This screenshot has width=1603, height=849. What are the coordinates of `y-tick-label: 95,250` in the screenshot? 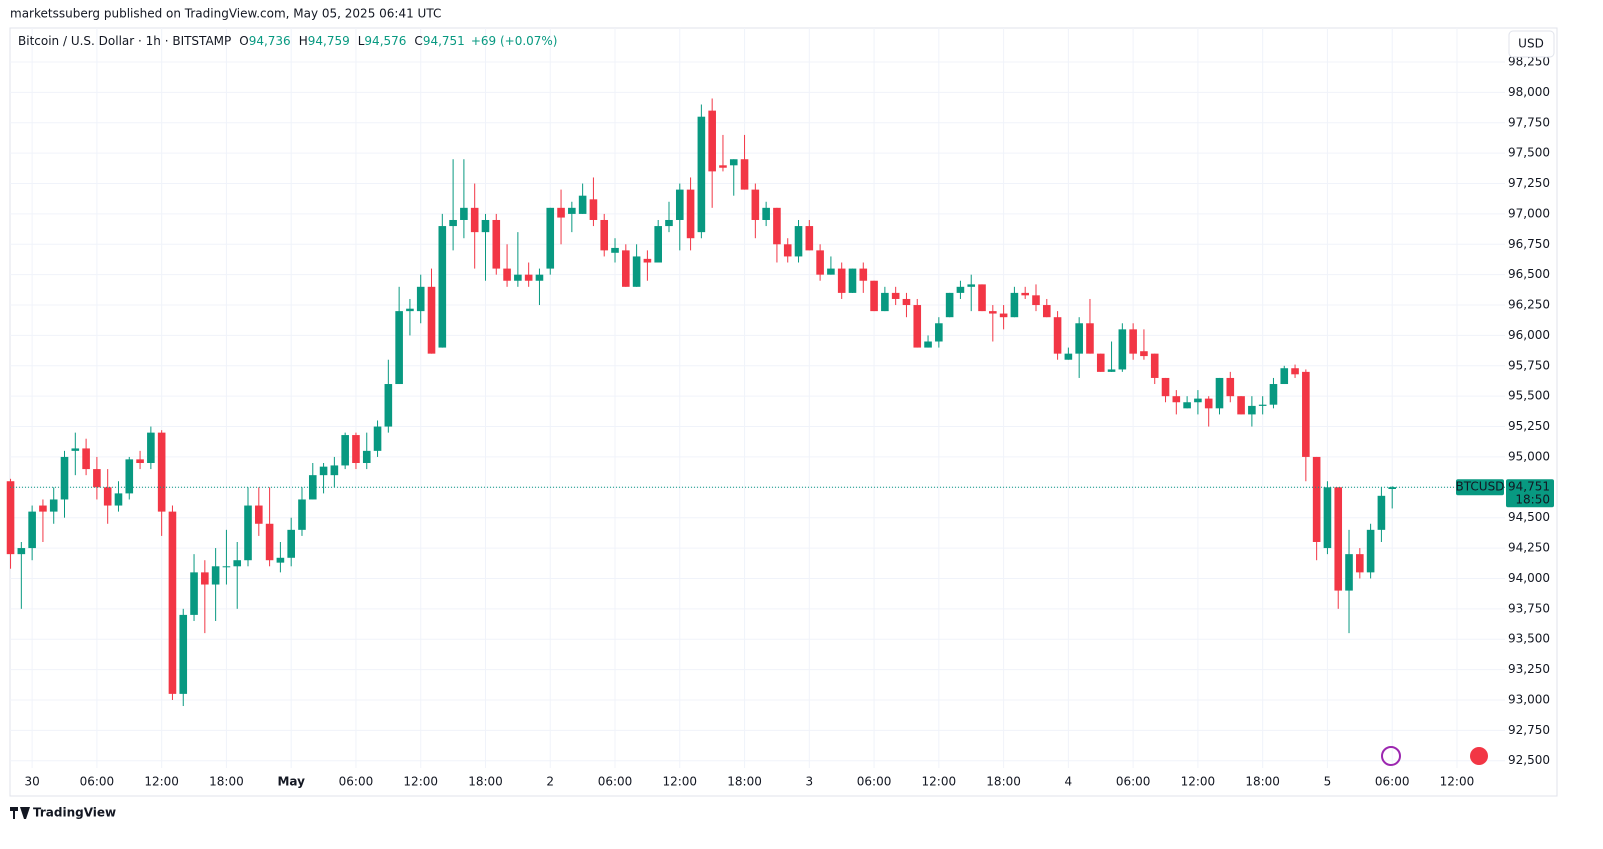 It's located at (1529, 426).